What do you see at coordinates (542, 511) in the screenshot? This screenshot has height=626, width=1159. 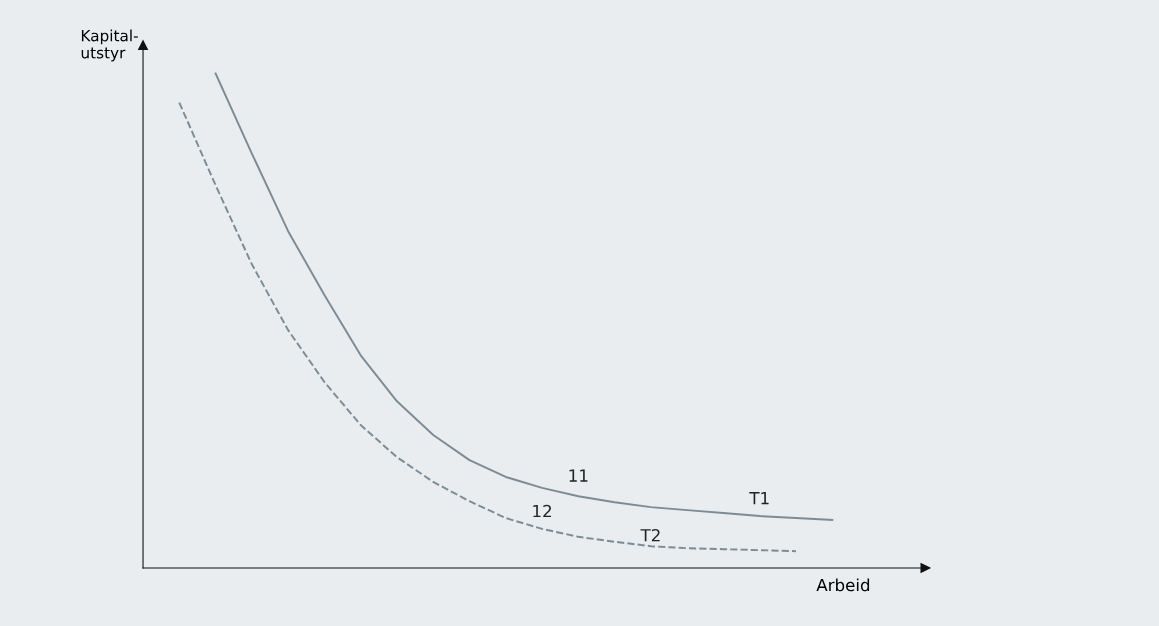 I see `annotation: 12` at bounding box center [542, 511].